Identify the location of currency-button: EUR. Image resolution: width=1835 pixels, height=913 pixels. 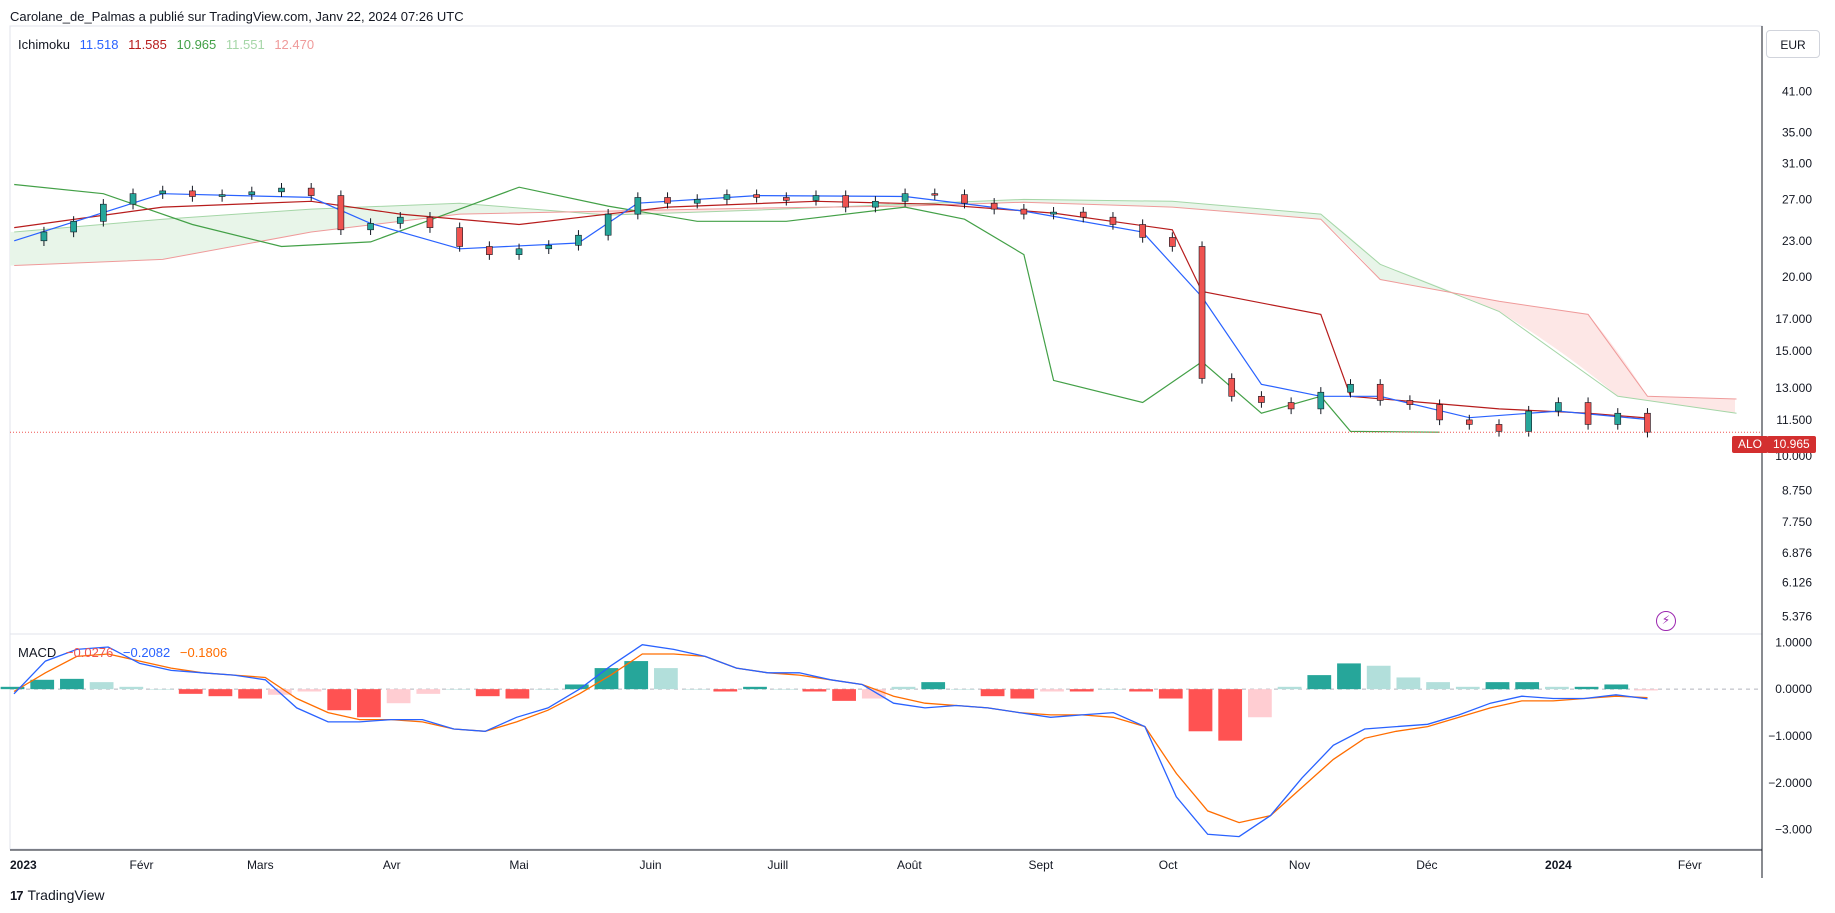
(1793, 44).